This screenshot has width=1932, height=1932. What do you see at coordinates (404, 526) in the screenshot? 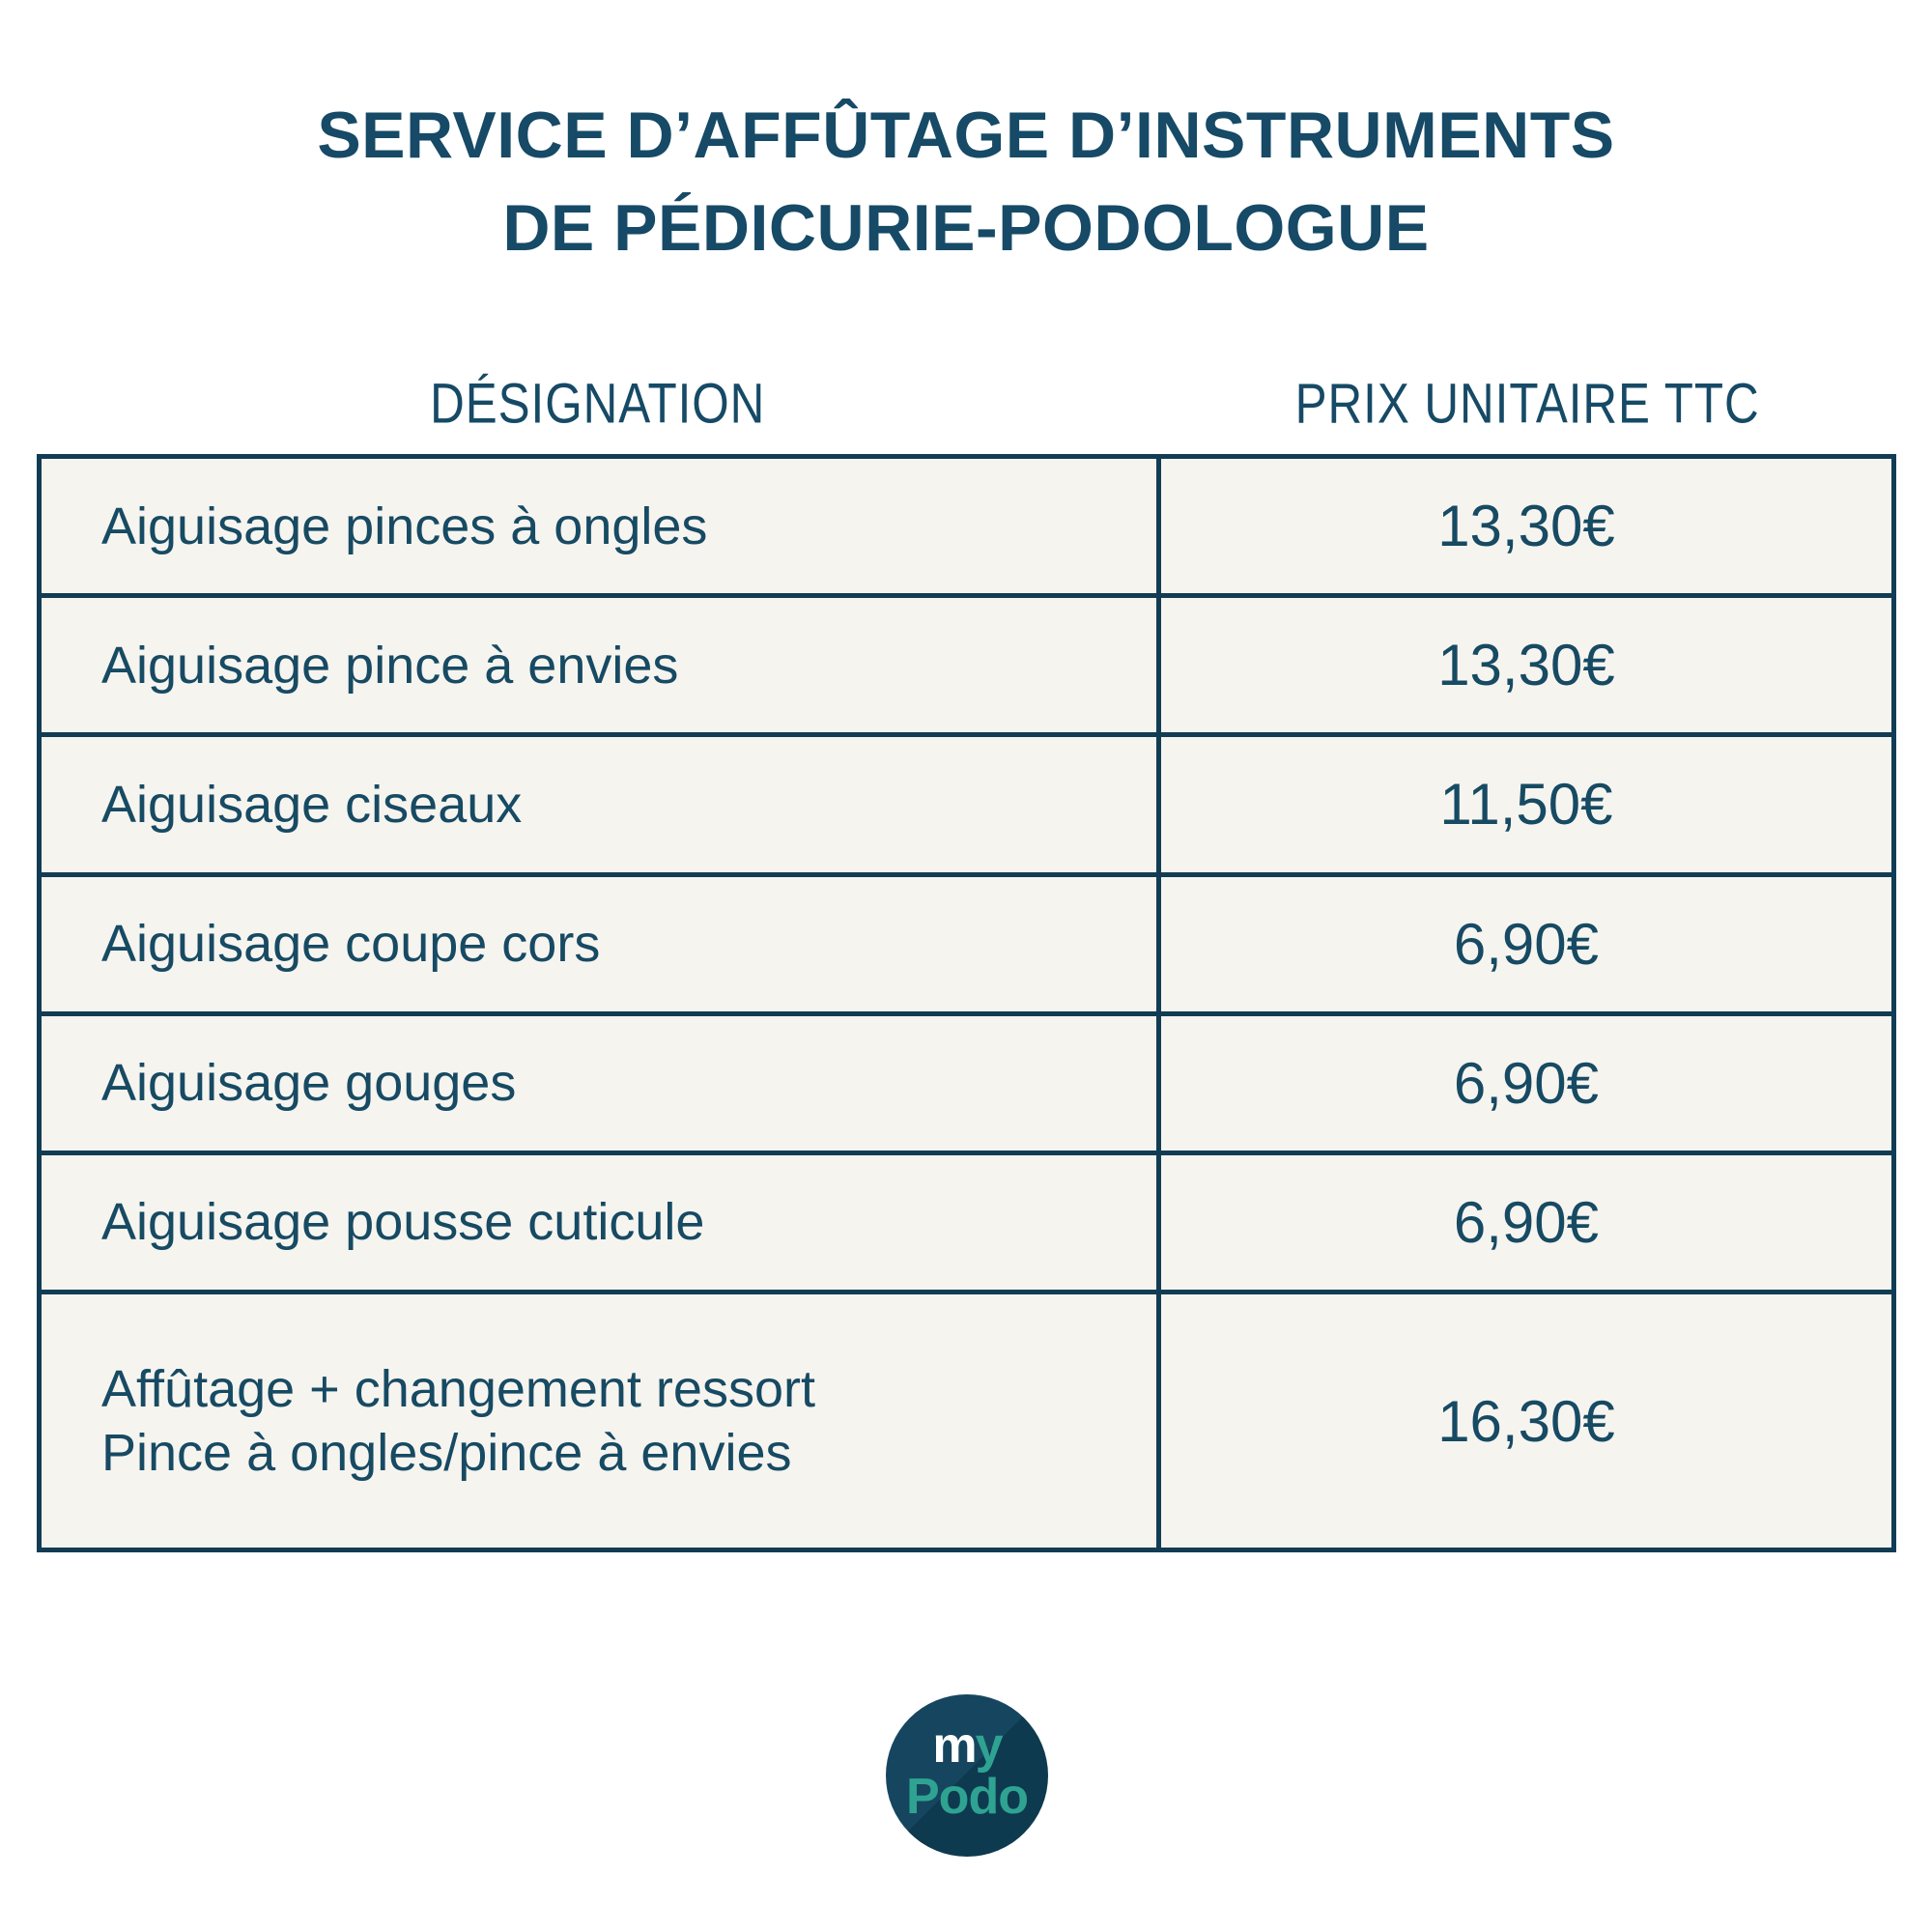
I see `designation-text: Aiguisage pinces à ongles` at bounding box center [404, 526].